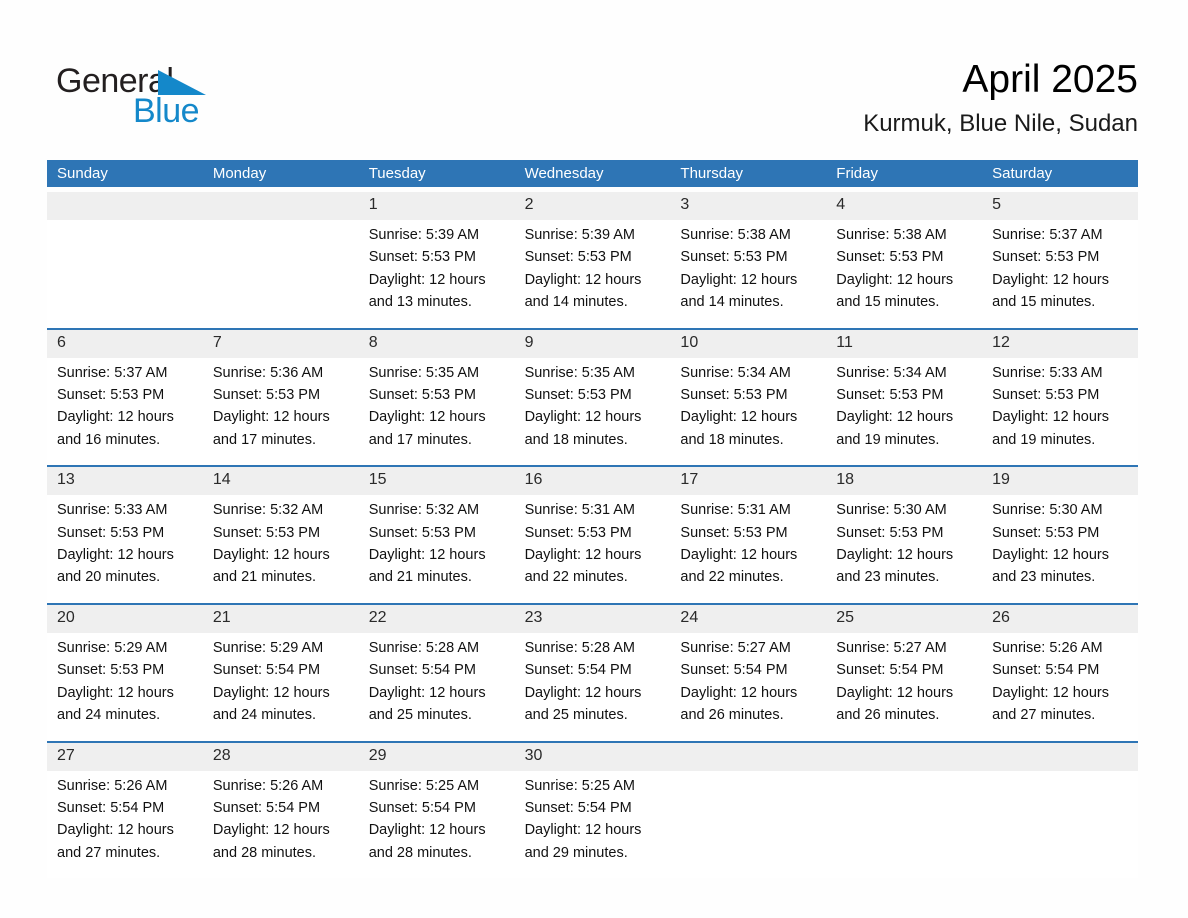 This screenshot has width=1188, height=918. Describe the element at coordinates (280, 481) in the screenshot. I see `day-number: 14` at that location.